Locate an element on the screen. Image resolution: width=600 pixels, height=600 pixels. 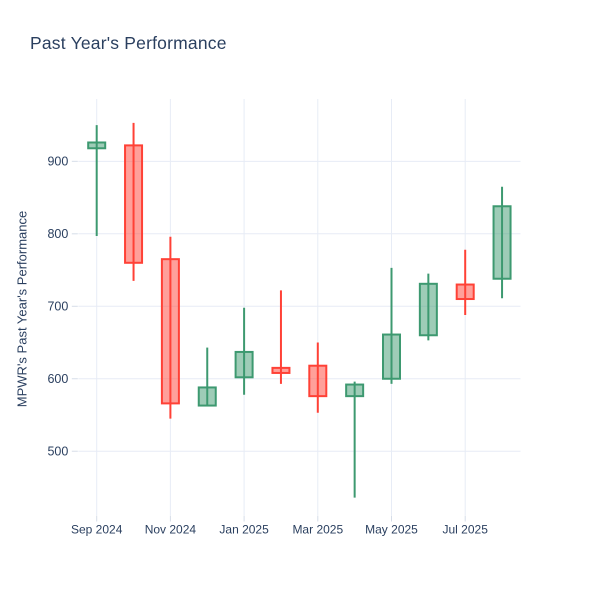
y-tick-label: 500 is located at coordinates (57, 452).